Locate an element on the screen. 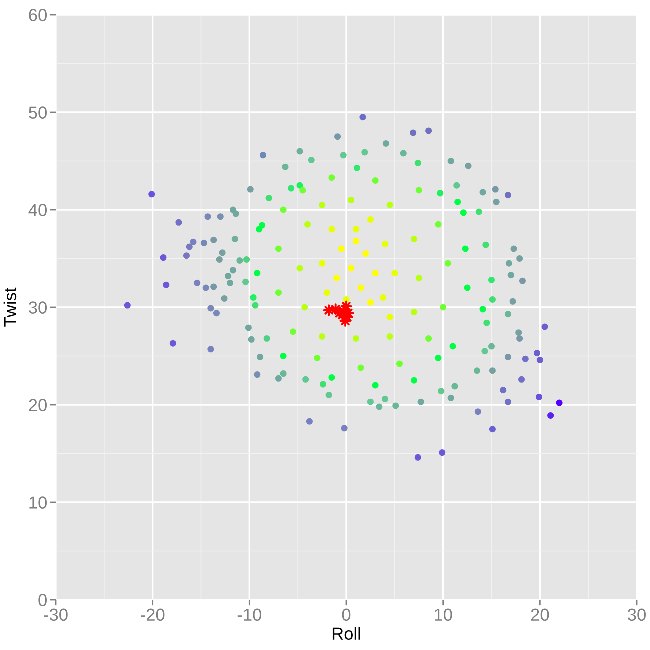 The image size is (650, 650). x-tick-label: -10 is located at coordinates (250, 615).